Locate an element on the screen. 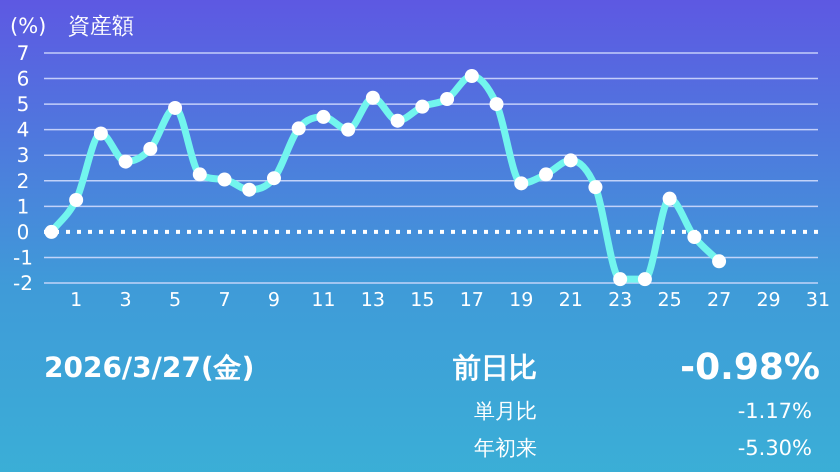 The width and height of the screenshot is (840, 472). x-tick-label: 17 is located at coordinates (472, 300).